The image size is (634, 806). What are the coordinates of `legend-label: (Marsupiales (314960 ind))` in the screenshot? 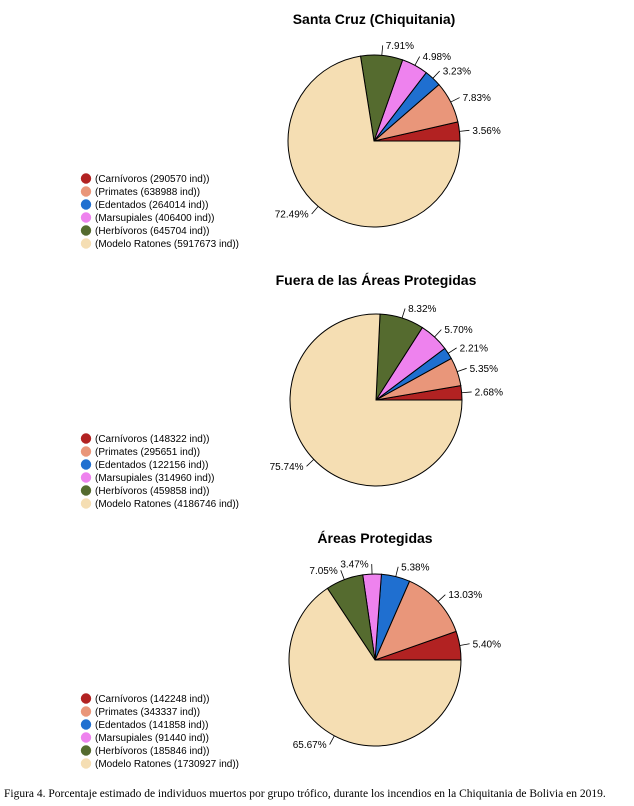 It's located at (155, 478).